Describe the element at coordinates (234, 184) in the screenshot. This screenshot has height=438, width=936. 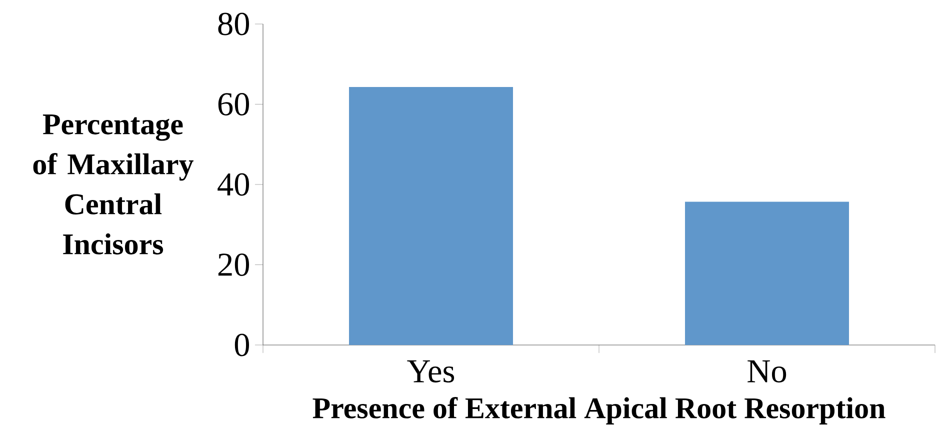
I see `y-tick-label: 40` at that location.